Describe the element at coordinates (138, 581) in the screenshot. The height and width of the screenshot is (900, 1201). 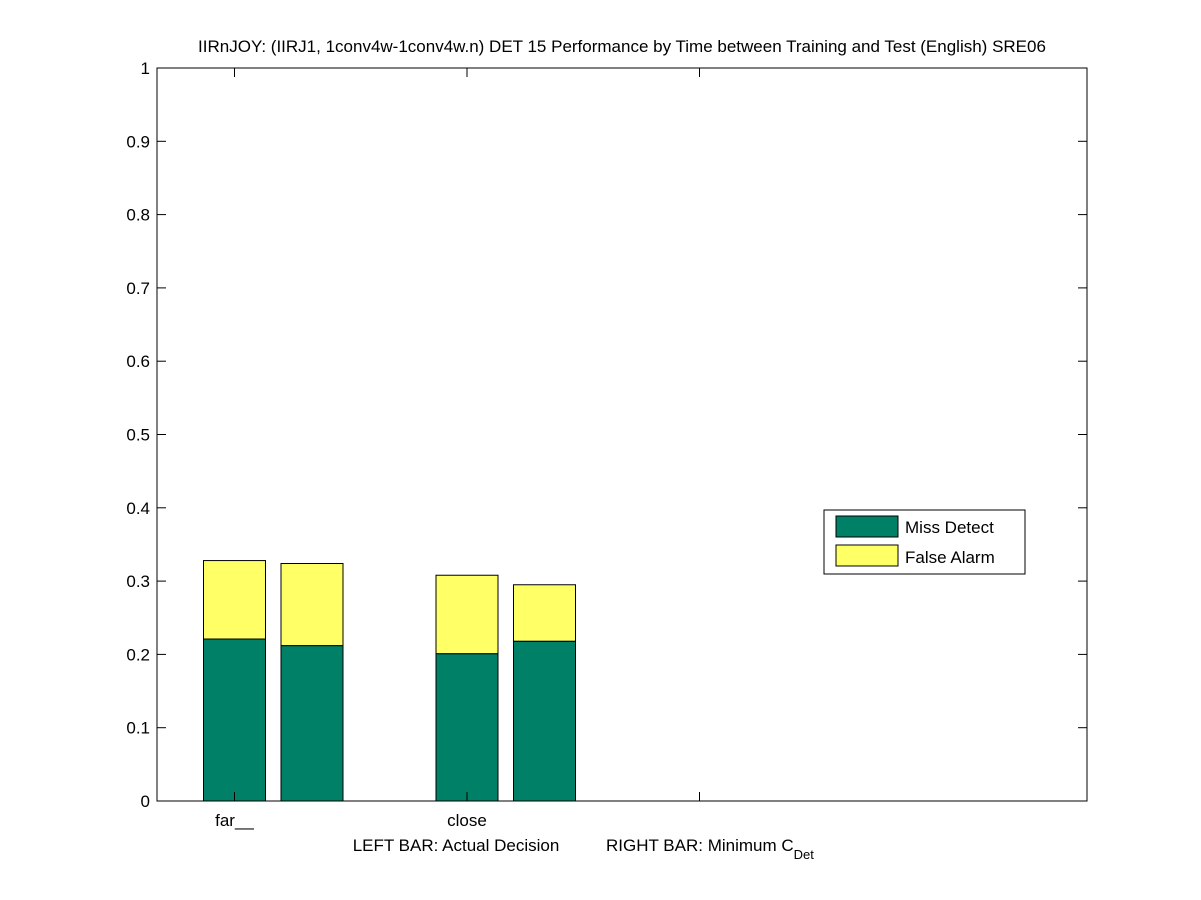
I see `y-tick-label: 0.3` at that location.